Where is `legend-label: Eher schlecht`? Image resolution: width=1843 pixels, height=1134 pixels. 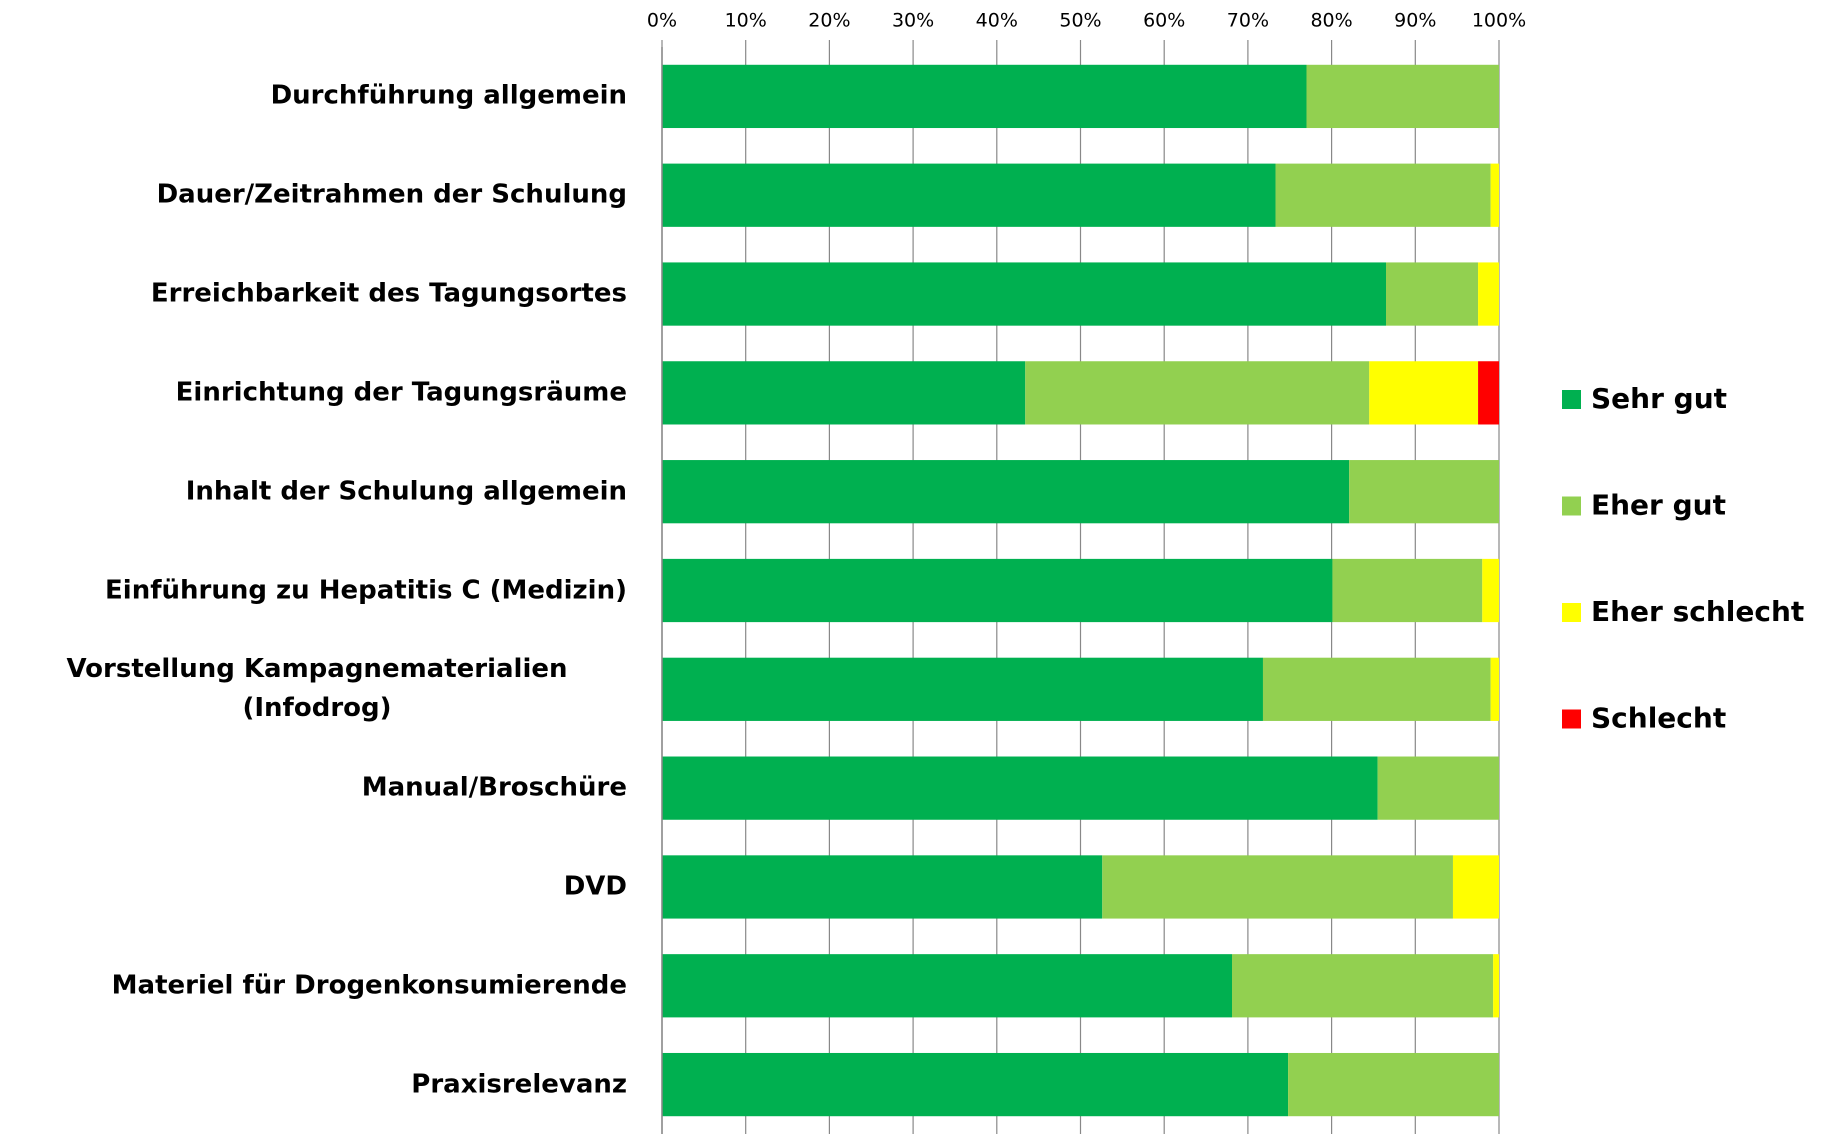
legend-label: Eher schlecht is located at coordinates (1697, 611).